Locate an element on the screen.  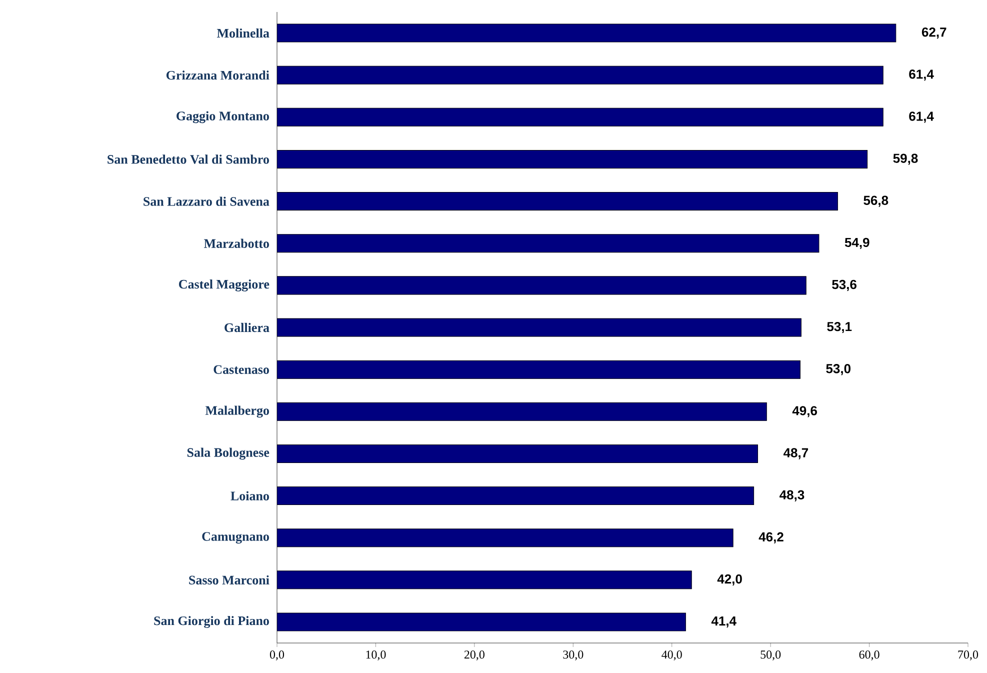
data-label: 54,9 is located at coordinates (857, 243).